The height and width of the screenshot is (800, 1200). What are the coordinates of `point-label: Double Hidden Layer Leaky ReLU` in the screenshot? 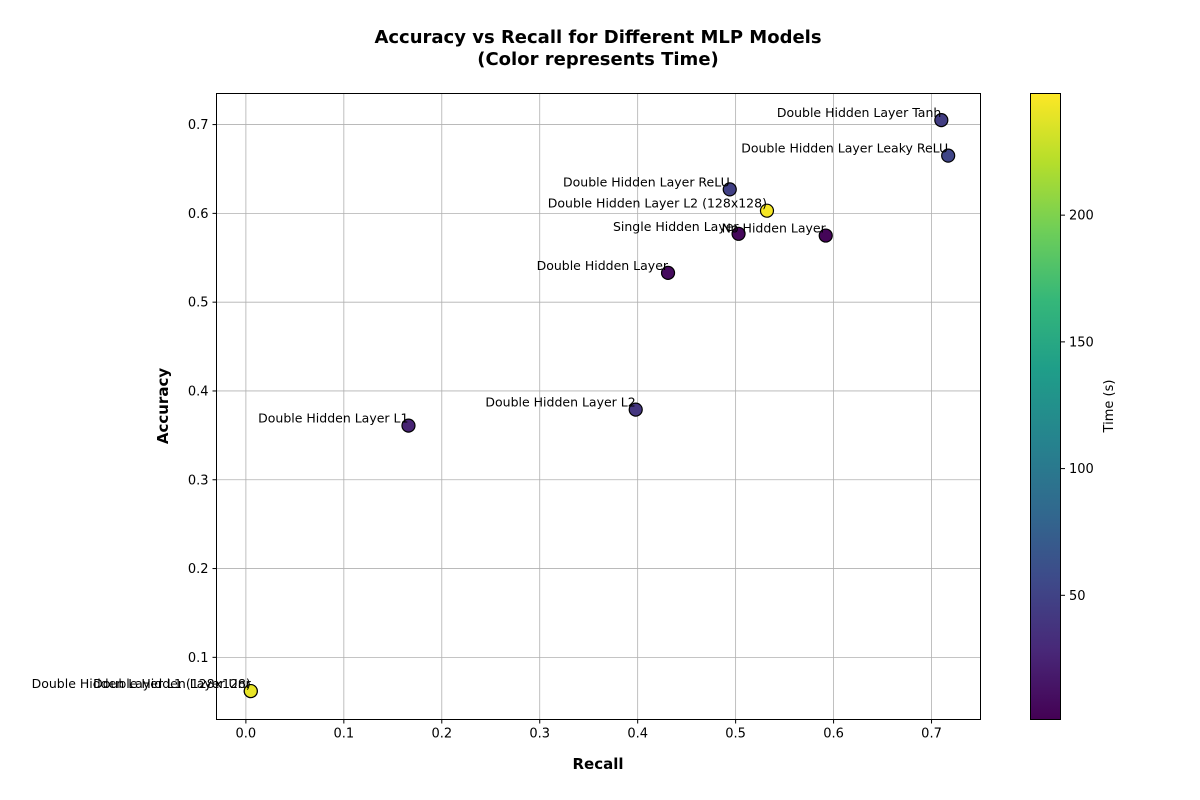 It's located at (844, 148).